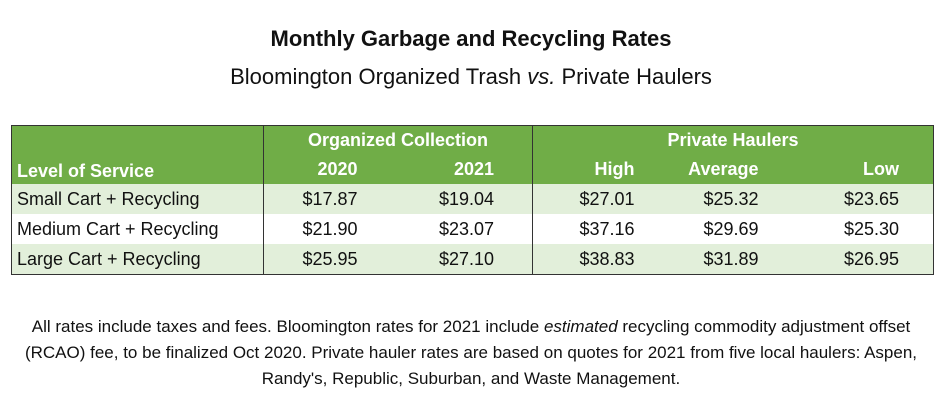 The height and width of the screenshot is (418, 942). I want to click on subtitle-part2: Private Haulers, so click(633, 76).